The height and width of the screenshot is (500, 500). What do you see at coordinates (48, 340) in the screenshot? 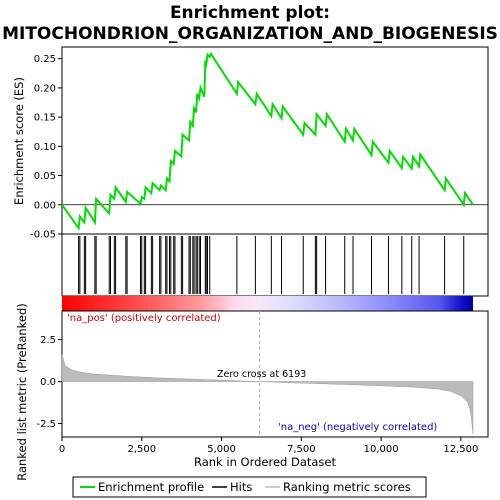
I see `ranked-y-tick-label: 2.5` at bounding box center [48, 340].